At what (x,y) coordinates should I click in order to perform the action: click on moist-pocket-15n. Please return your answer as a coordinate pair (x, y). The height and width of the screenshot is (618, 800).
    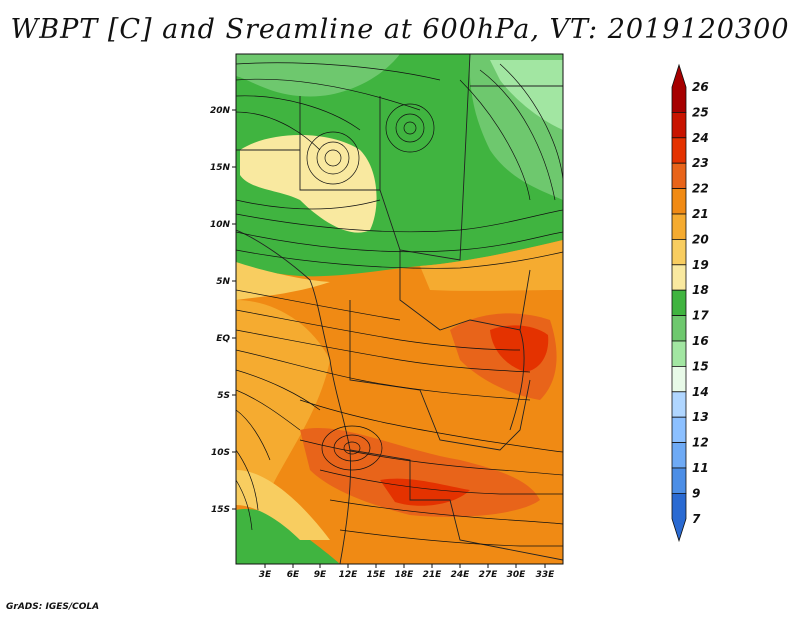
    Looking at the image, I should click on (308, 184).